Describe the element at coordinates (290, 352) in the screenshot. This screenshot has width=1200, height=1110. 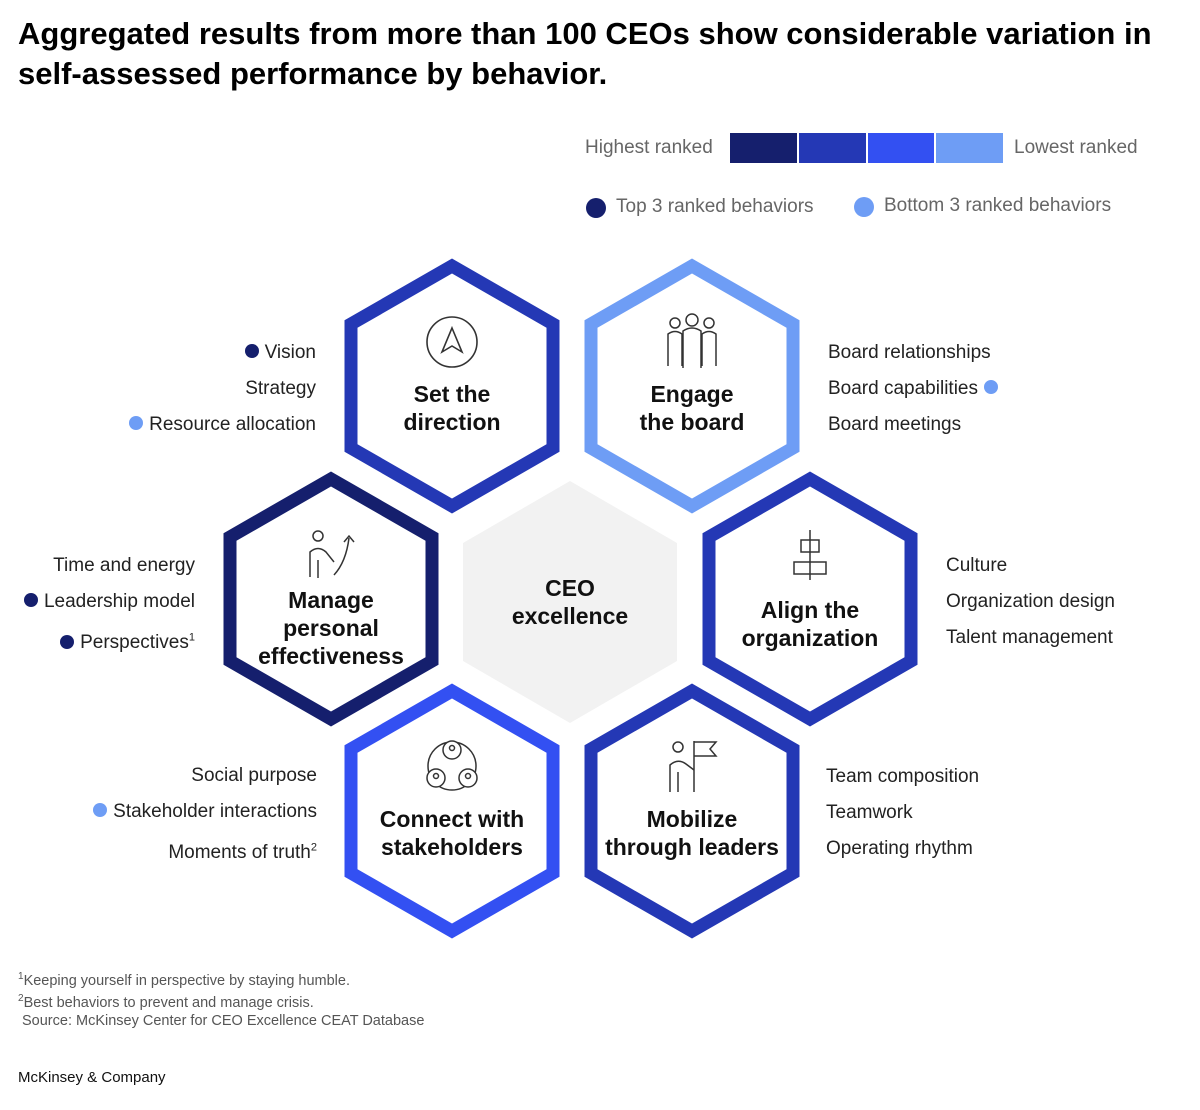
I see `behavior-label: Vision` at that location.